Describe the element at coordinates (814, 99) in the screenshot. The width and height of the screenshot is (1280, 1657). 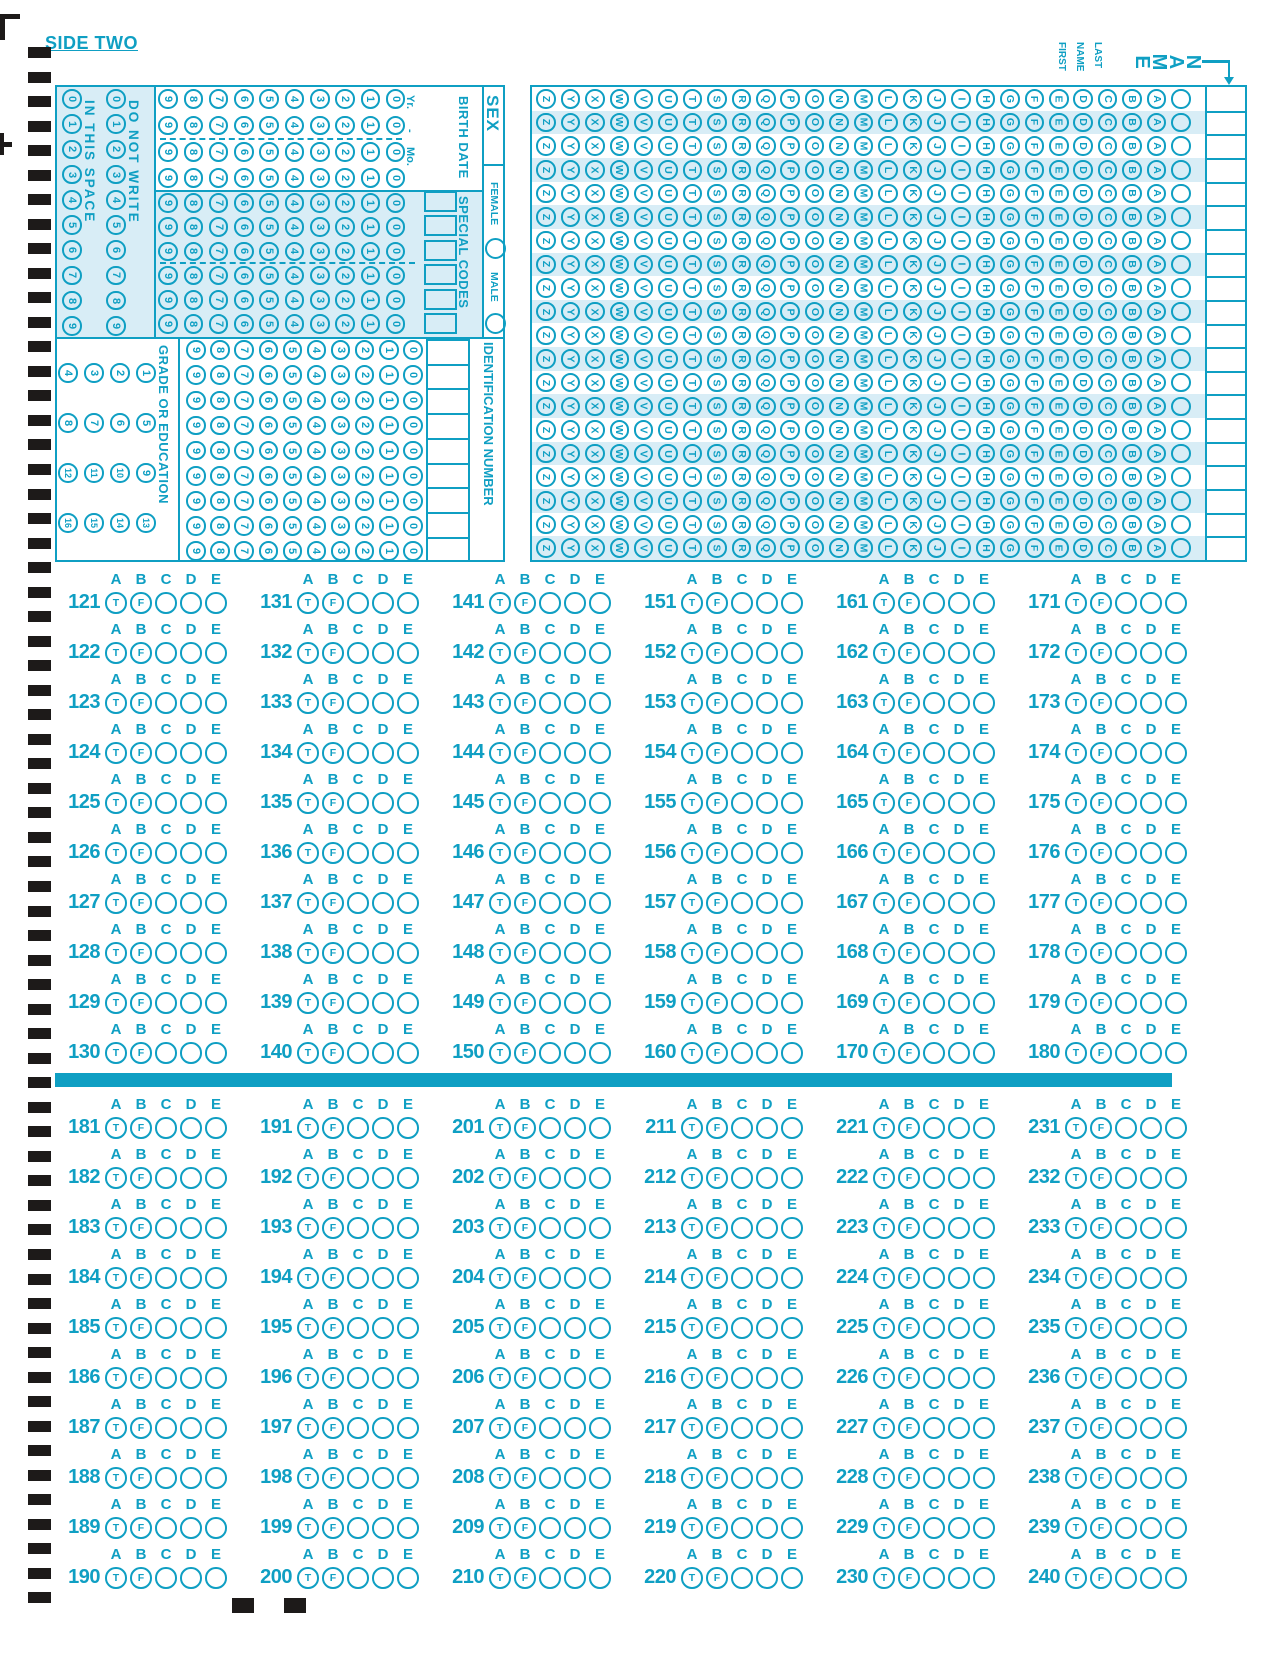
I see `bubble-name-row1-O: O` at that location.